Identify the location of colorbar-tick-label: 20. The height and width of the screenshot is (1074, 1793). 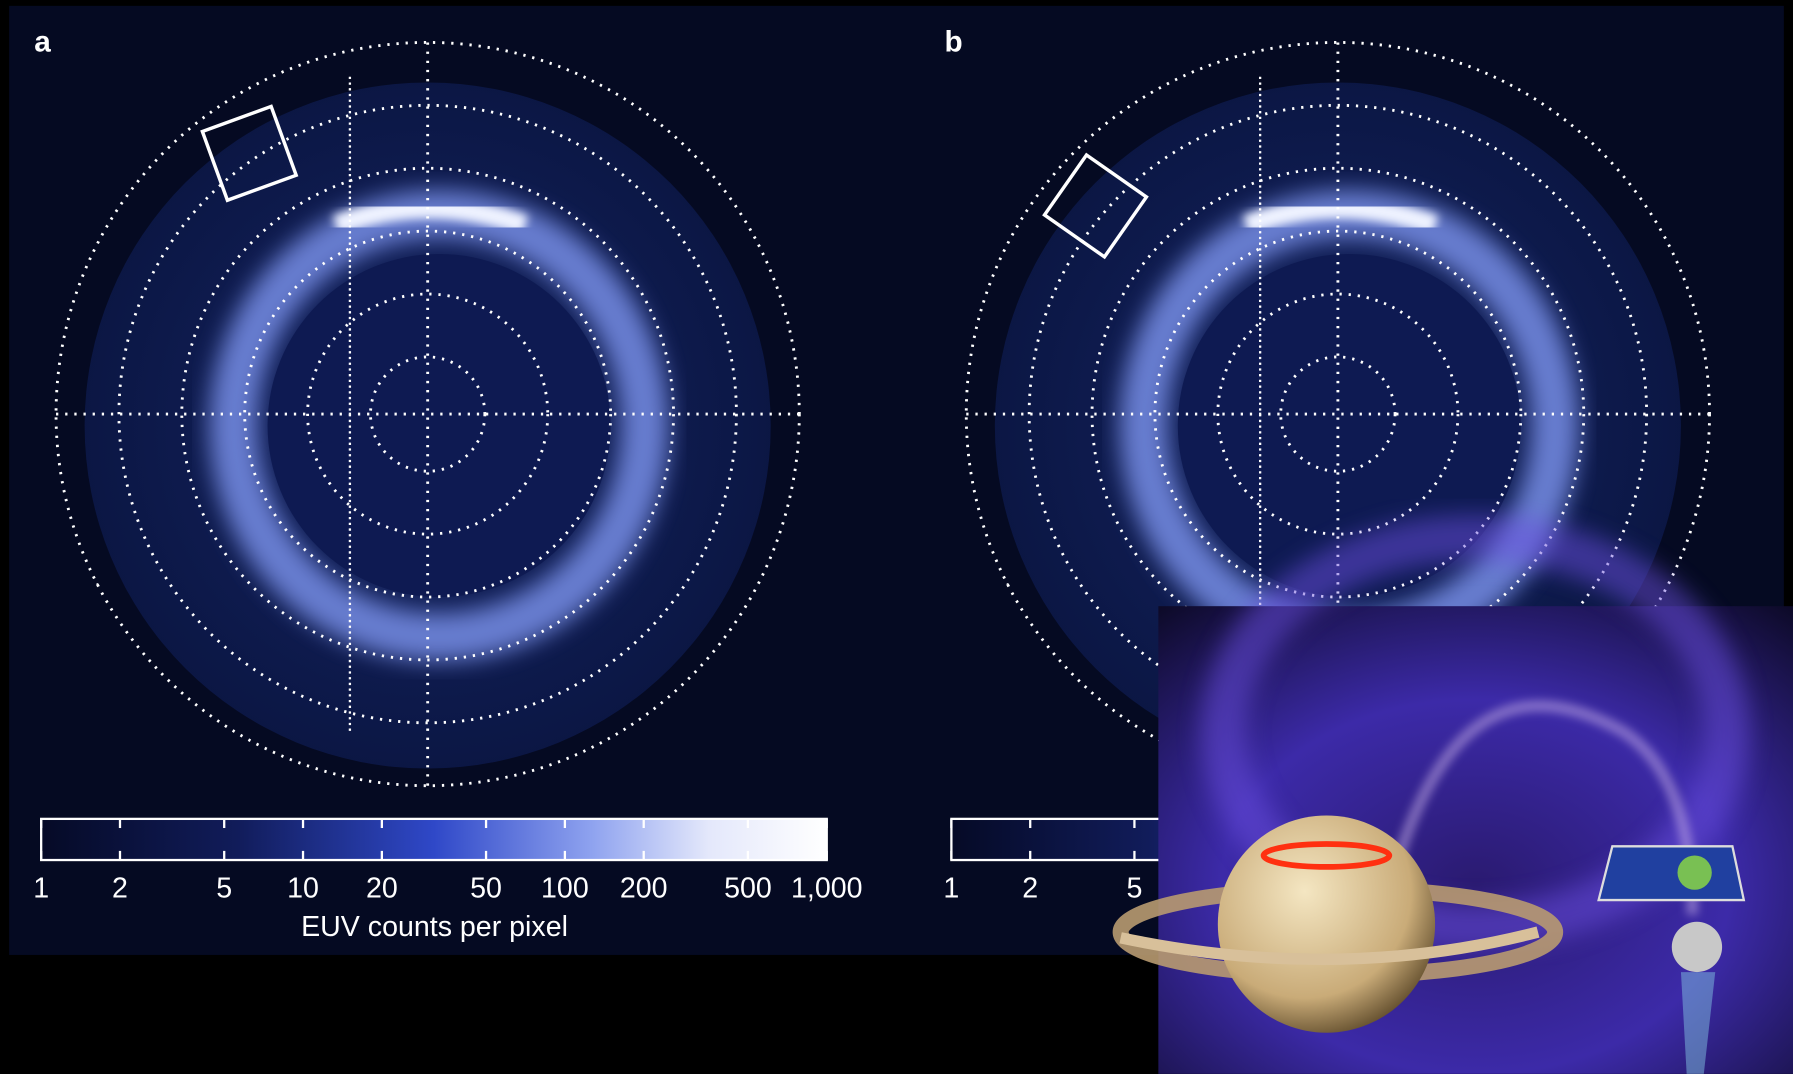
(382, 888).